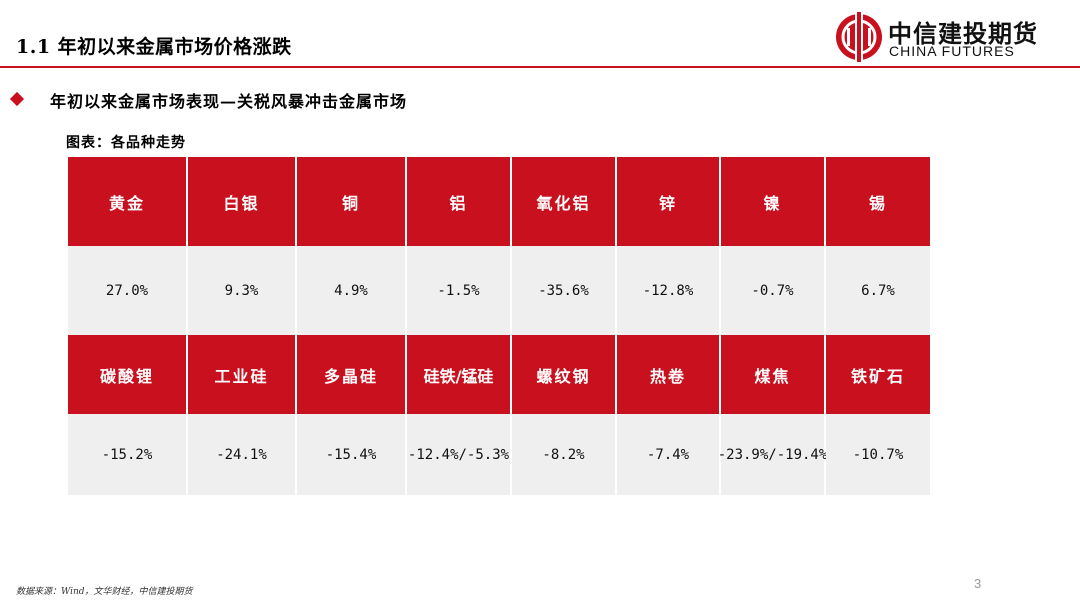 The image size is (1080, 608). Describe the element at coordinates (241, 374) in the screenshot. I see `metal-name-cell: 工业硅` at that location.